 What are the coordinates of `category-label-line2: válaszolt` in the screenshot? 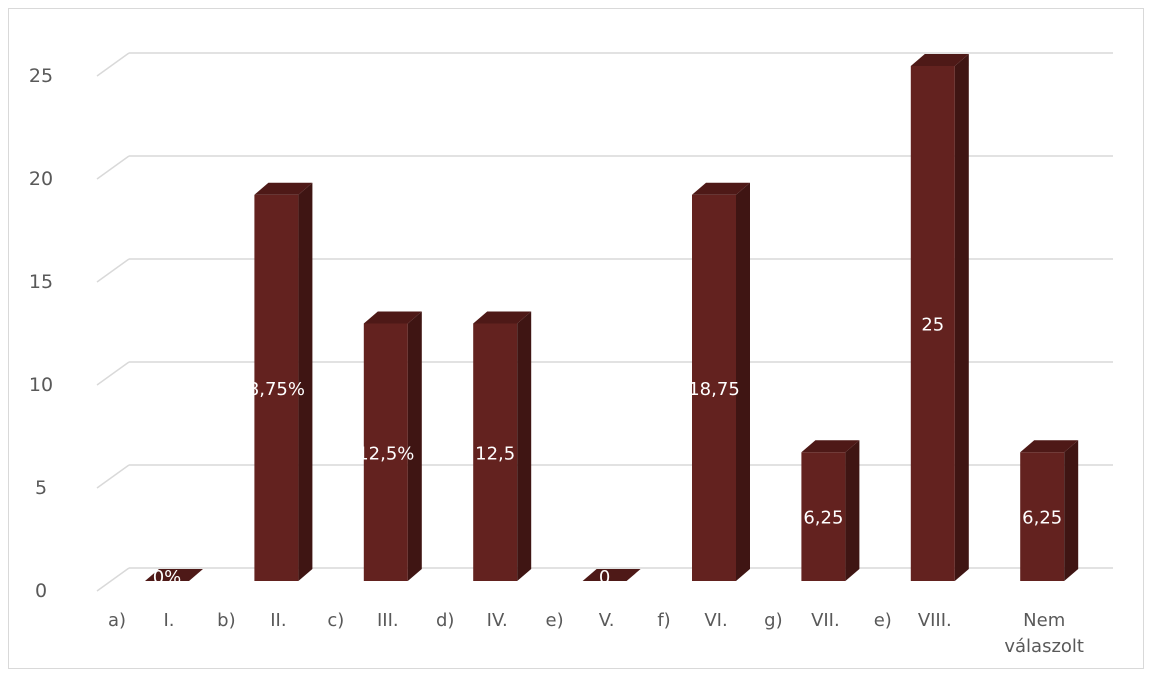 It's located at (1044, 646).